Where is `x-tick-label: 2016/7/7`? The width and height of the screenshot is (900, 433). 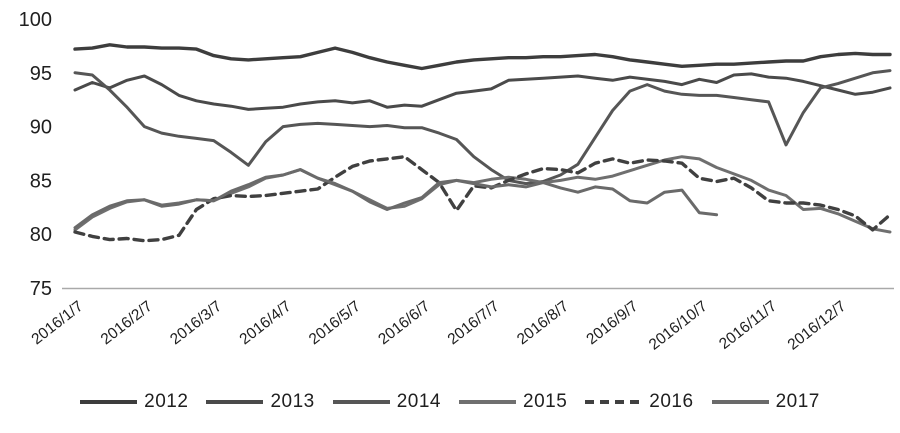 x-tick-label: 2016/7/7 is located at coordinates (474, 323).